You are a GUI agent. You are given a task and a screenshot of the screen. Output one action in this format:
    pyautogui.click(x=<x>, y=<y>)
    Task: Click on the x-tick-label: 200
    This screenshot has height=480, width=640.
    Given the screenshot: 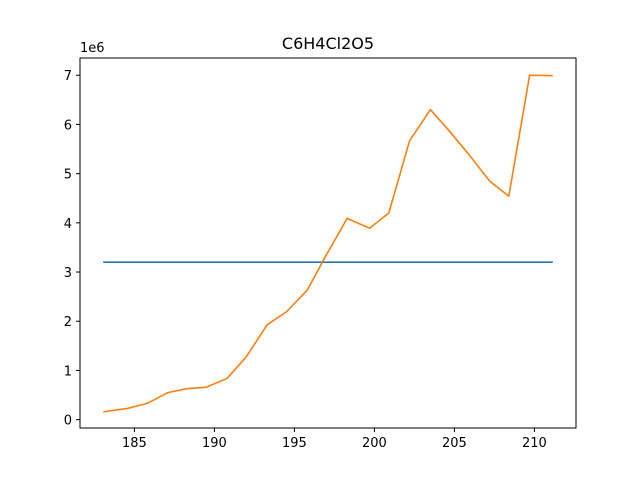 What is the action you would take?
    pyautogui.click(x=374, y=443)
    